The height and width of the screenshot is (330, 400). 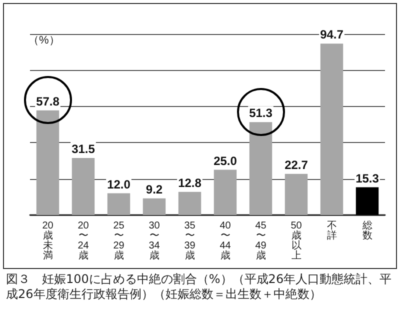 I want to click on x-tick-label: 不詳, so click(x=331, y=231).